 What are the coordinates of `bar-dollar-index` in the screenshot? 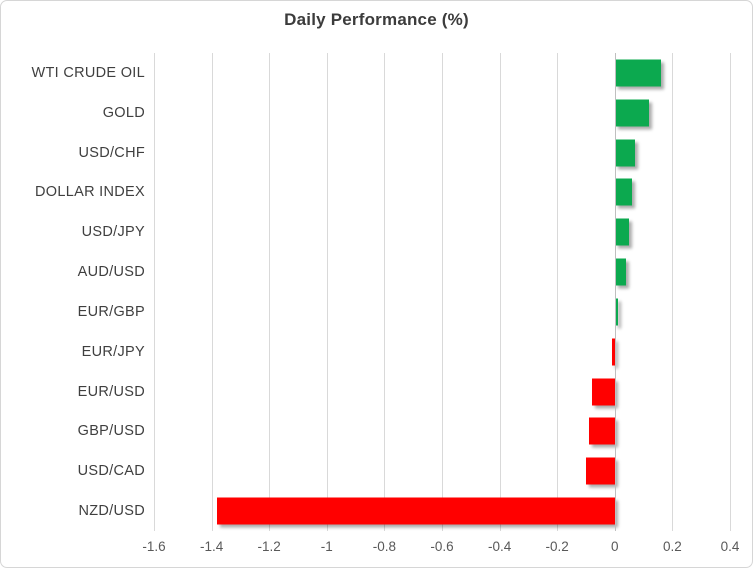 It's located at (623, 192).